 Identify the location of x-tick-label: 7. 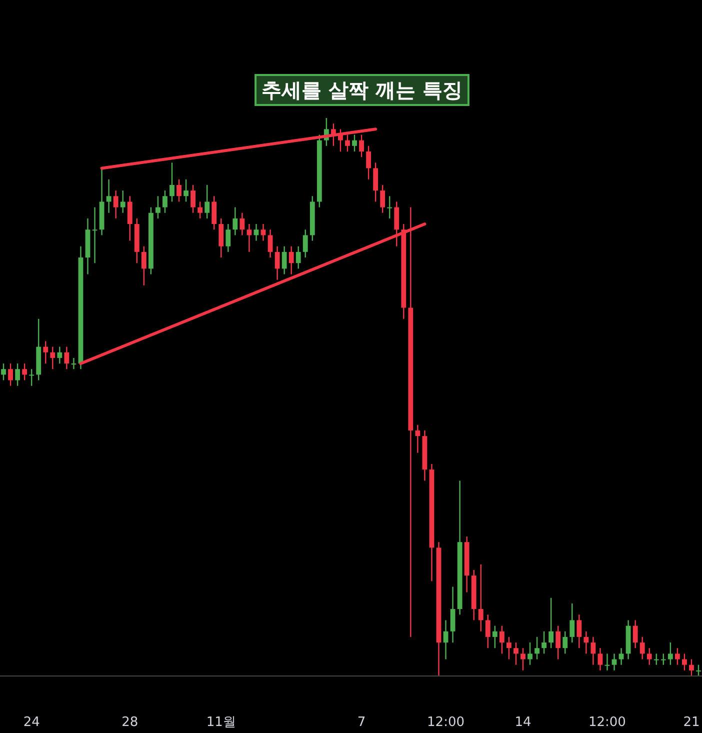
(361, 722).